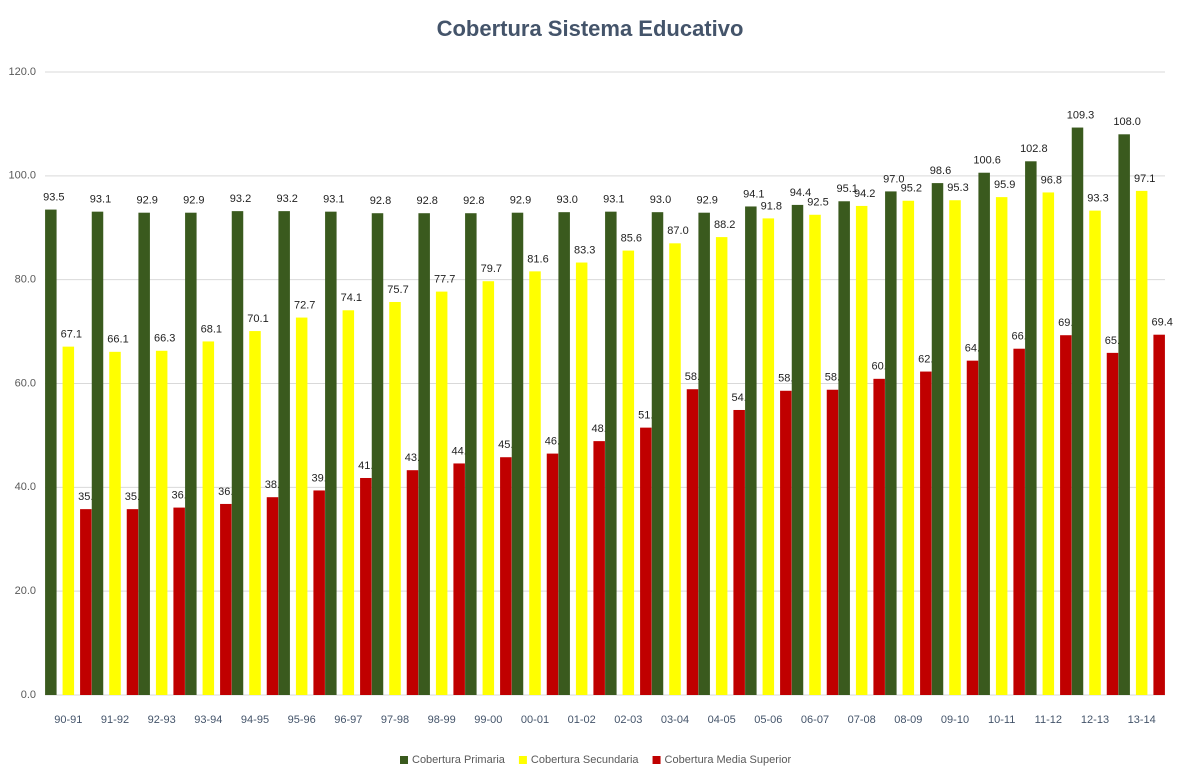 This screenshot has height=769, width=1177. What do you see at coordinates (473, 201) in the screenshot?
I see `data-label: 92.8` at bounding box center [473, 201].